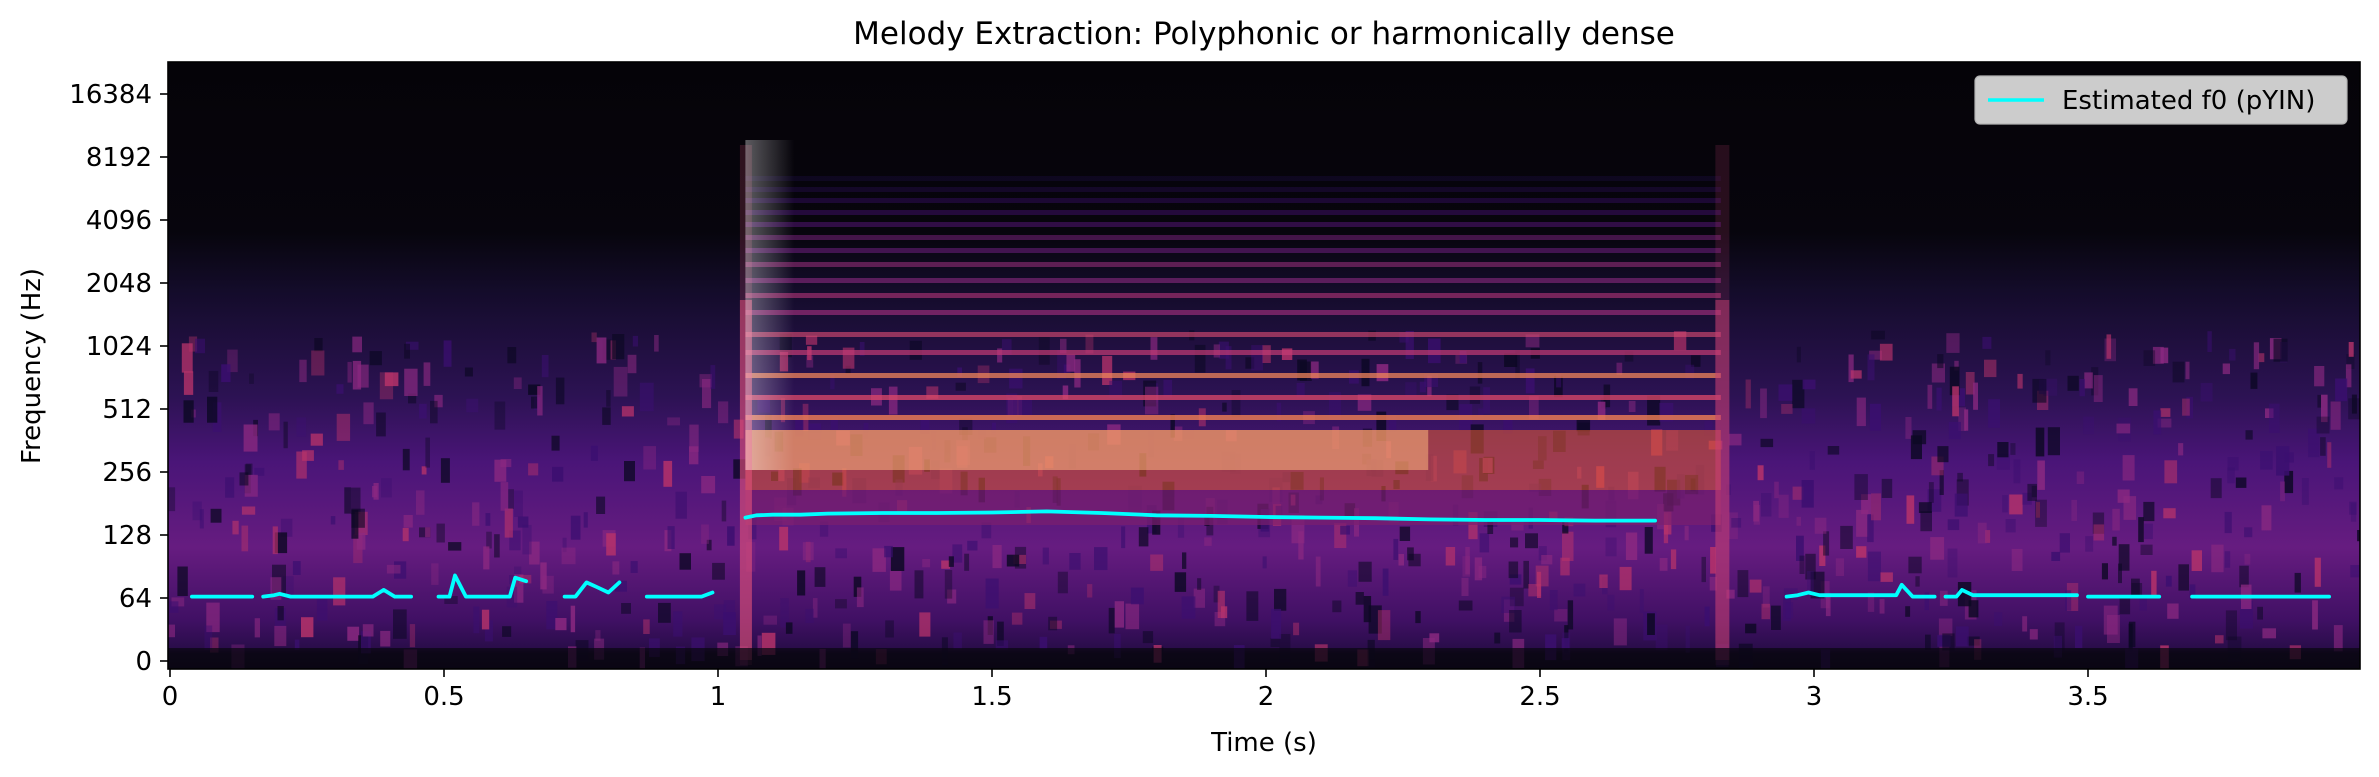  I want to click on y-axis: 0 64 128 256 512 1024 2048 4096 8192 16384, so click(118, 378).